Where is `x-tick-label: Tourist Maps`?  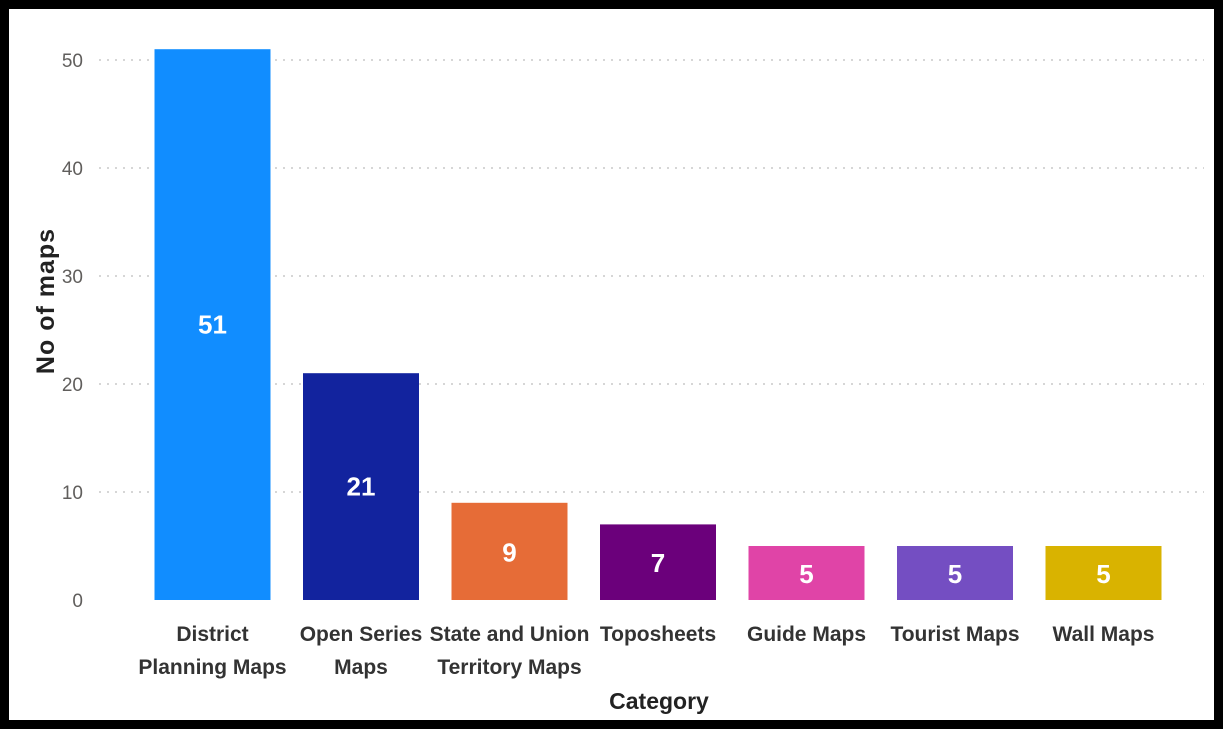
x-tick-label: Tourist Maps is located at coordinates (954, 634).